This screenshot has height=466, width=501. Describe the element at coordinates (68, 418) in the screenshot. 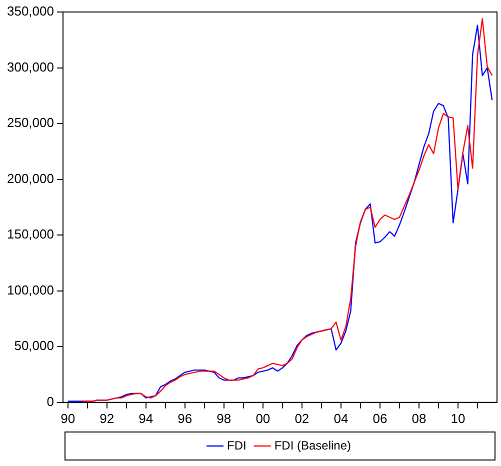

I see `x-tick-label: 90` at that location.